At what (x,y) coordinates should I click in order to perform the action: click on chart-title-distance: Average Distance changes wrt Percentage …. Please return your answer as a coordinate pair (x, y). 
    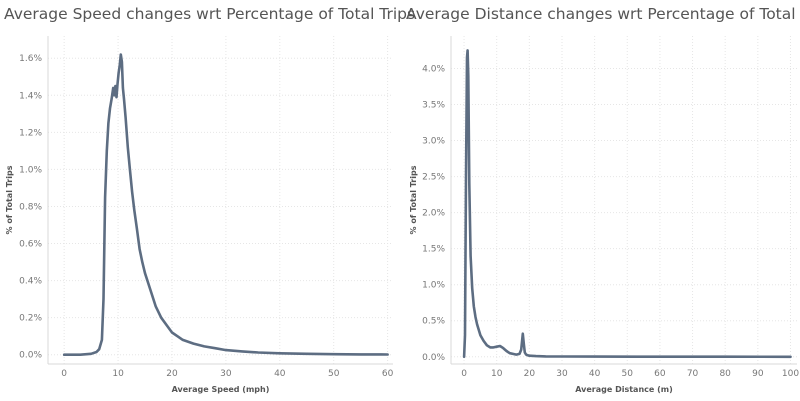
    Looking at the image, I should click on (603, 14).